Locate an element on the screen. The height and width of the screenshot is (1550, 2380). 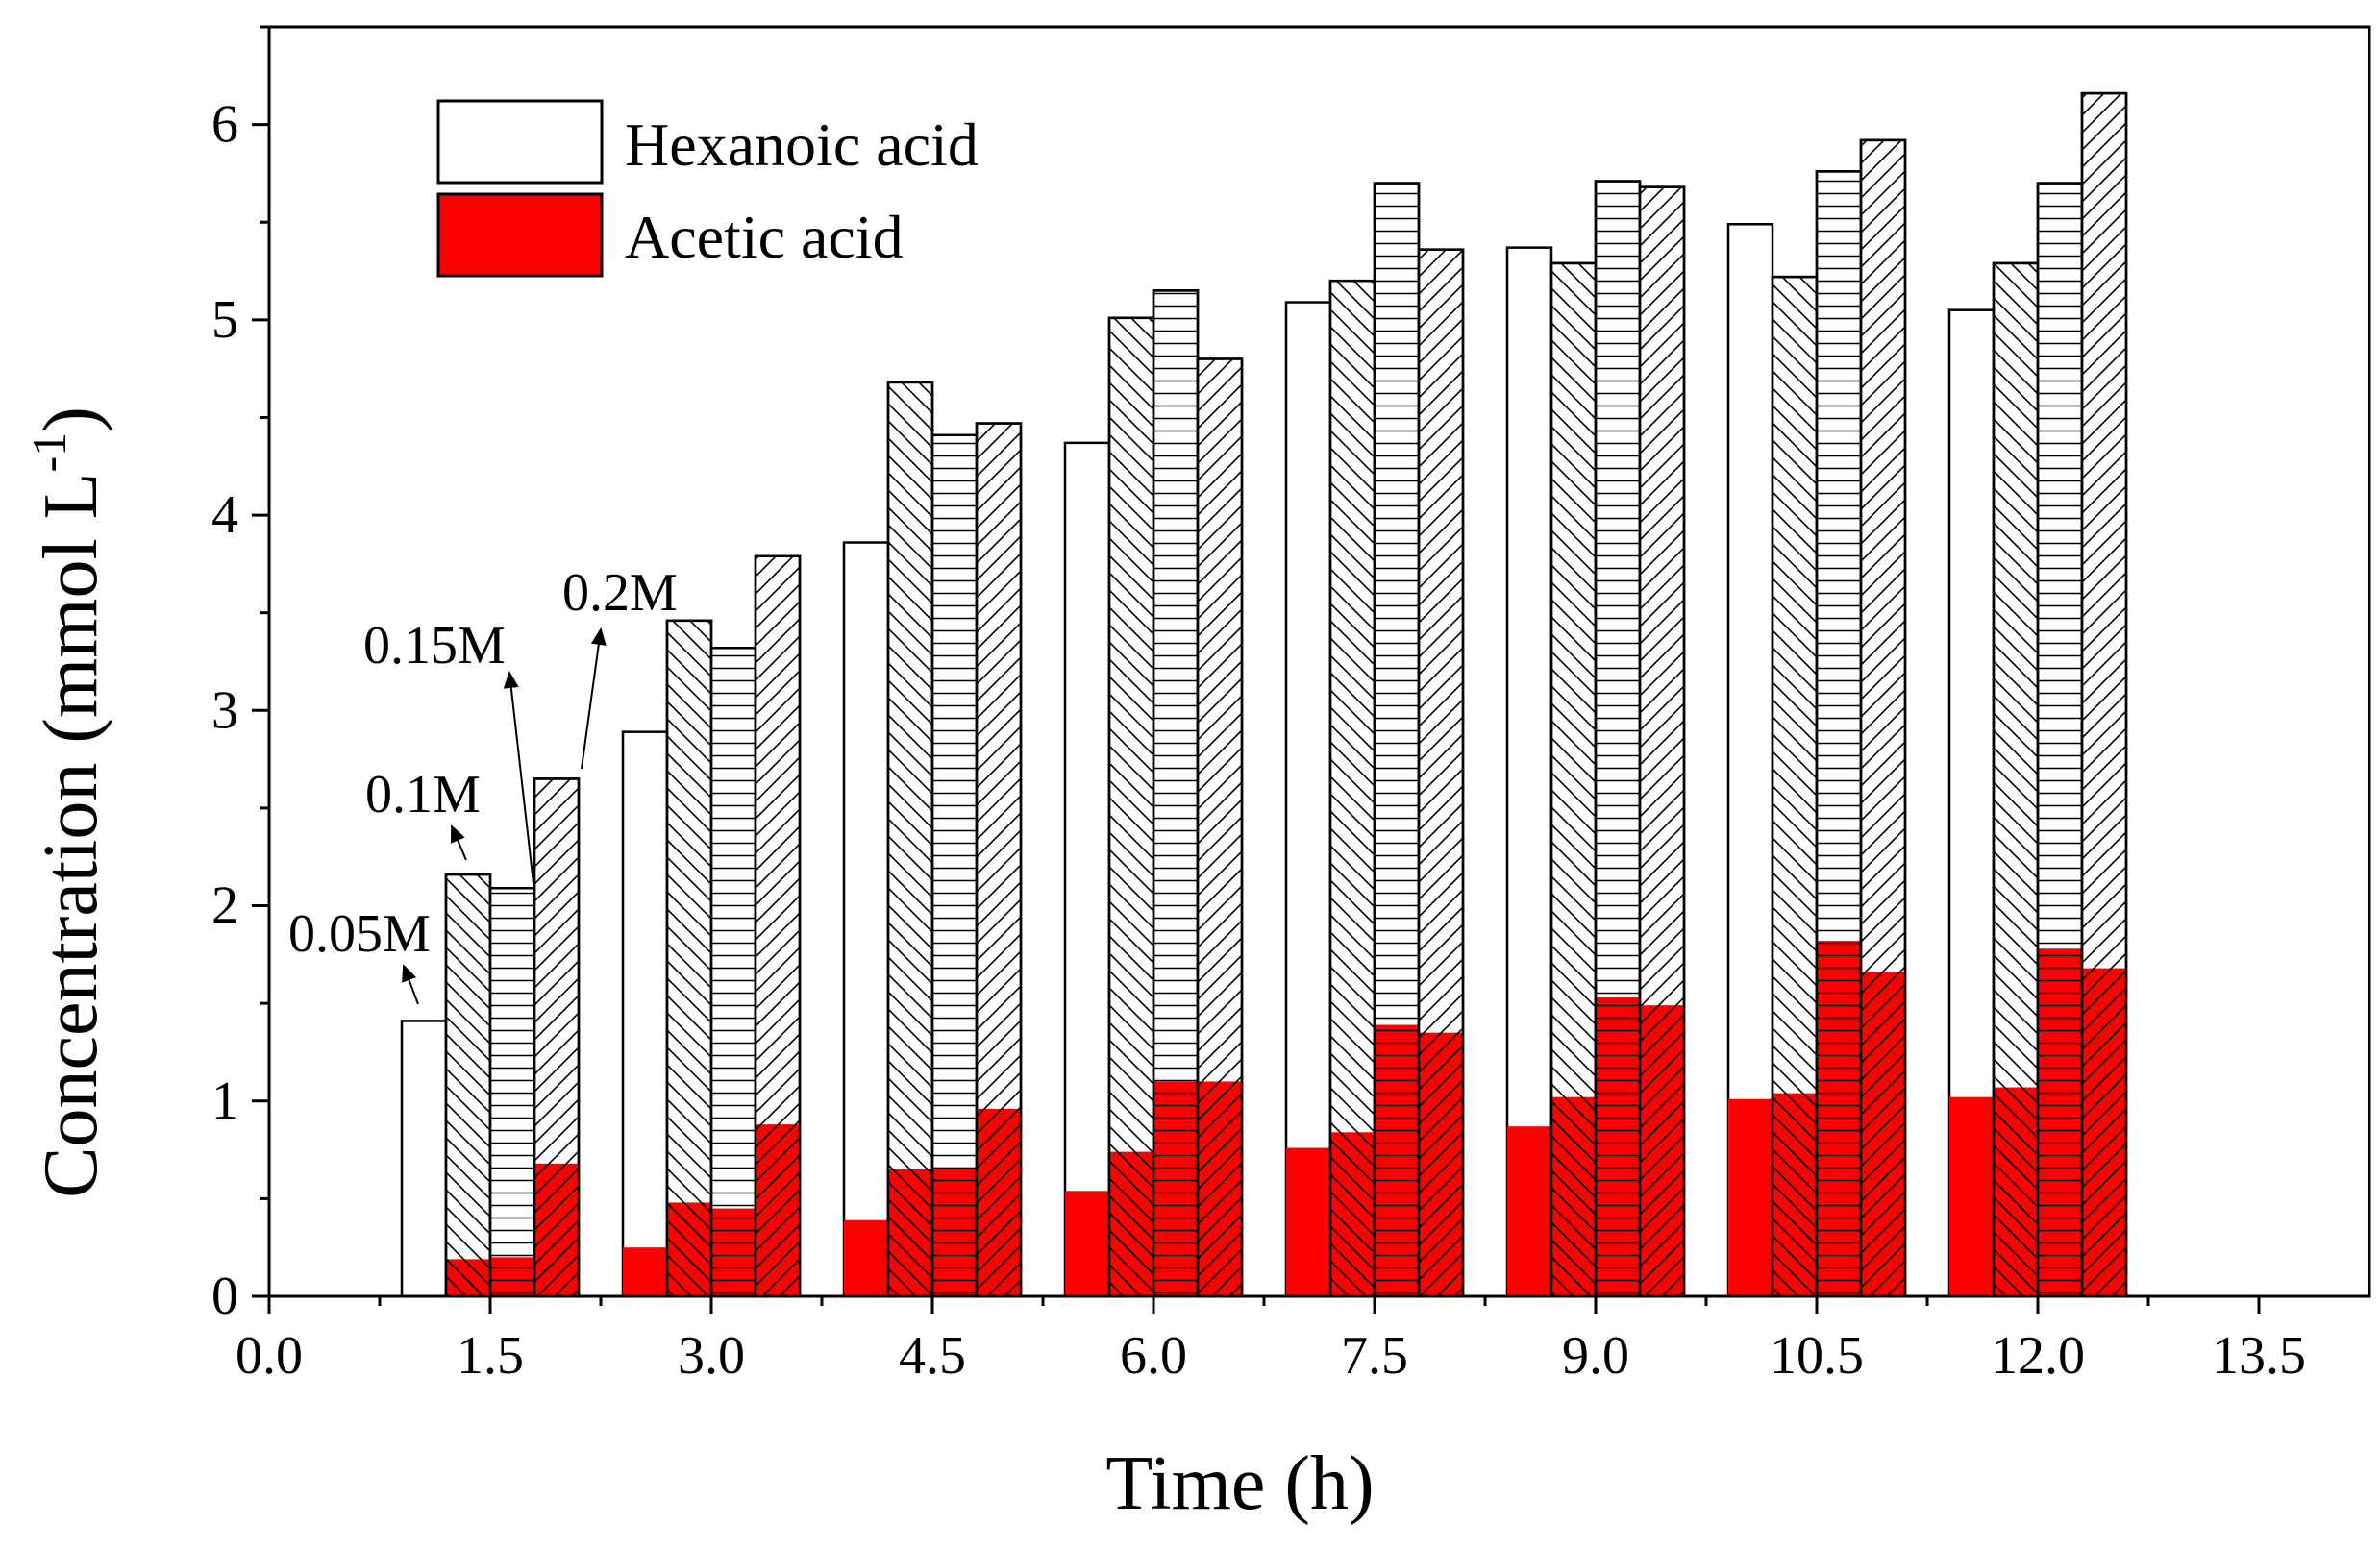
y-tick-label: 1 is located at coordinates (225, 1101).